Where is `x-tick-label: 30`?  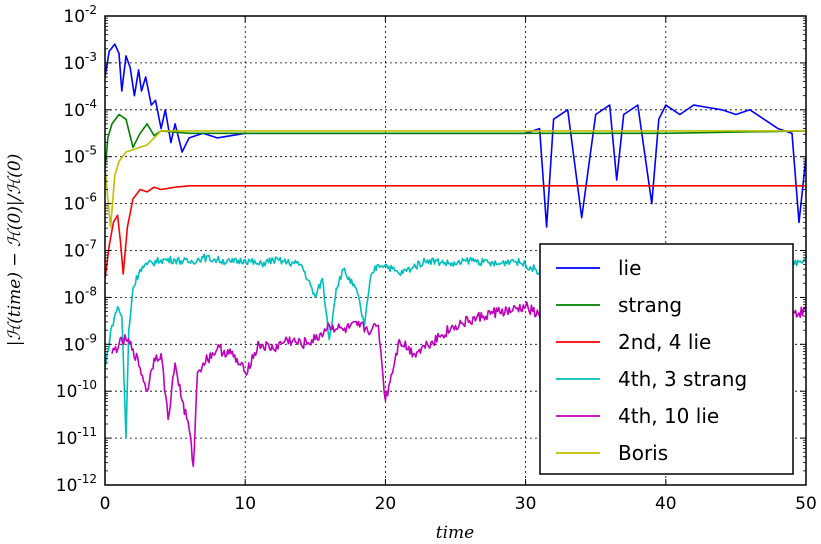 x-tick-label: 30 is located at coordinates (526, 504).